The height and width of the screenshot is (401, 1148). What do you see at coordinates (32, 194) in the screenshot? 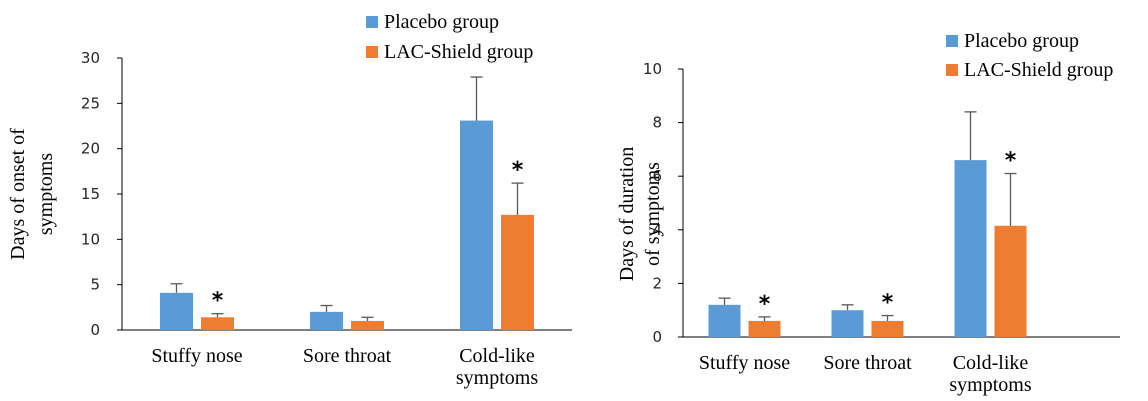
I see `y-axis-label: Days of onset of symptoms` at bounding box center [32, 194].